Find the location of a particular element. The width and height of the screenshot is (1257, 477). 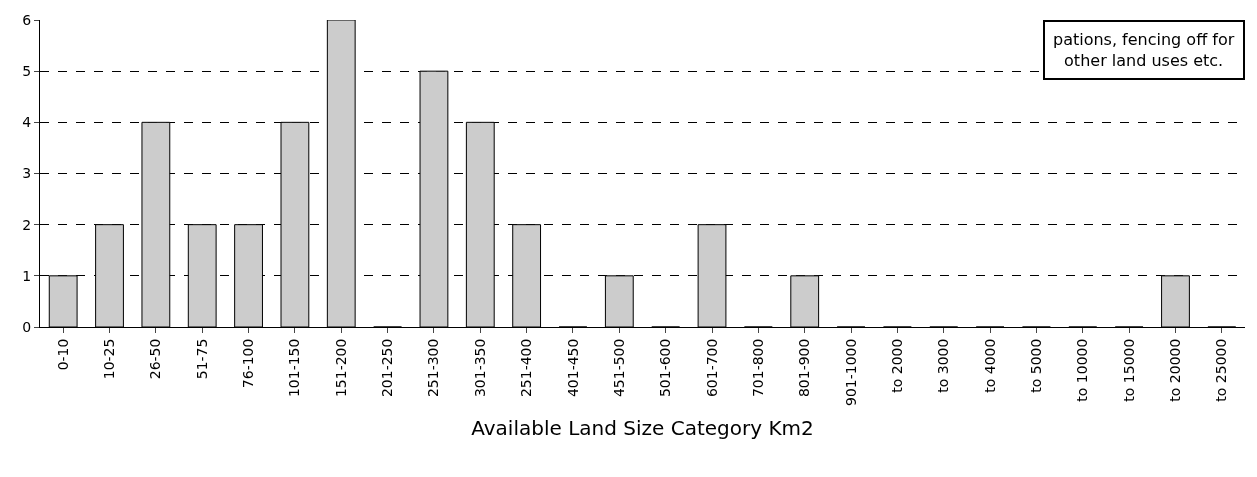

x-tick-label: 26-50 is located at coordinates (155, 359).